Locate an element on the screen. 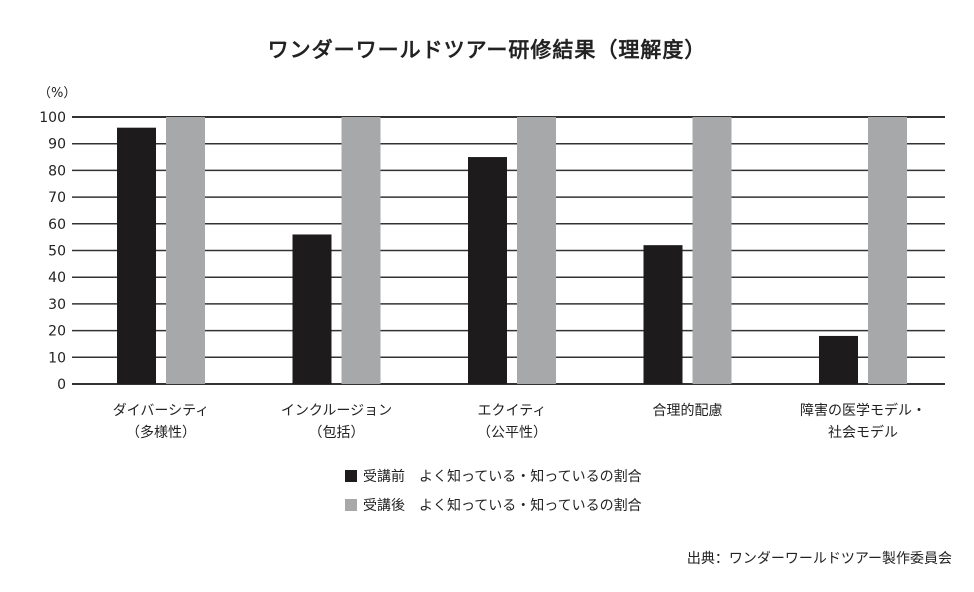 The image size is (974, 592). x-tick-label: ダイバーシティ （多様性） is located at coordinates (161, 422).